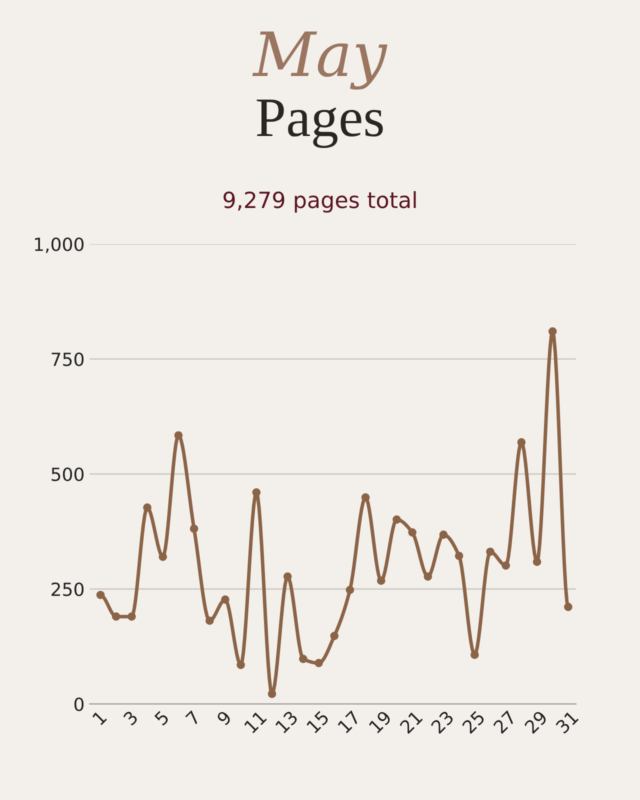 This screenshot has height=800, width=640. I want to click on x-tick-label: 3, so click(130, 718).